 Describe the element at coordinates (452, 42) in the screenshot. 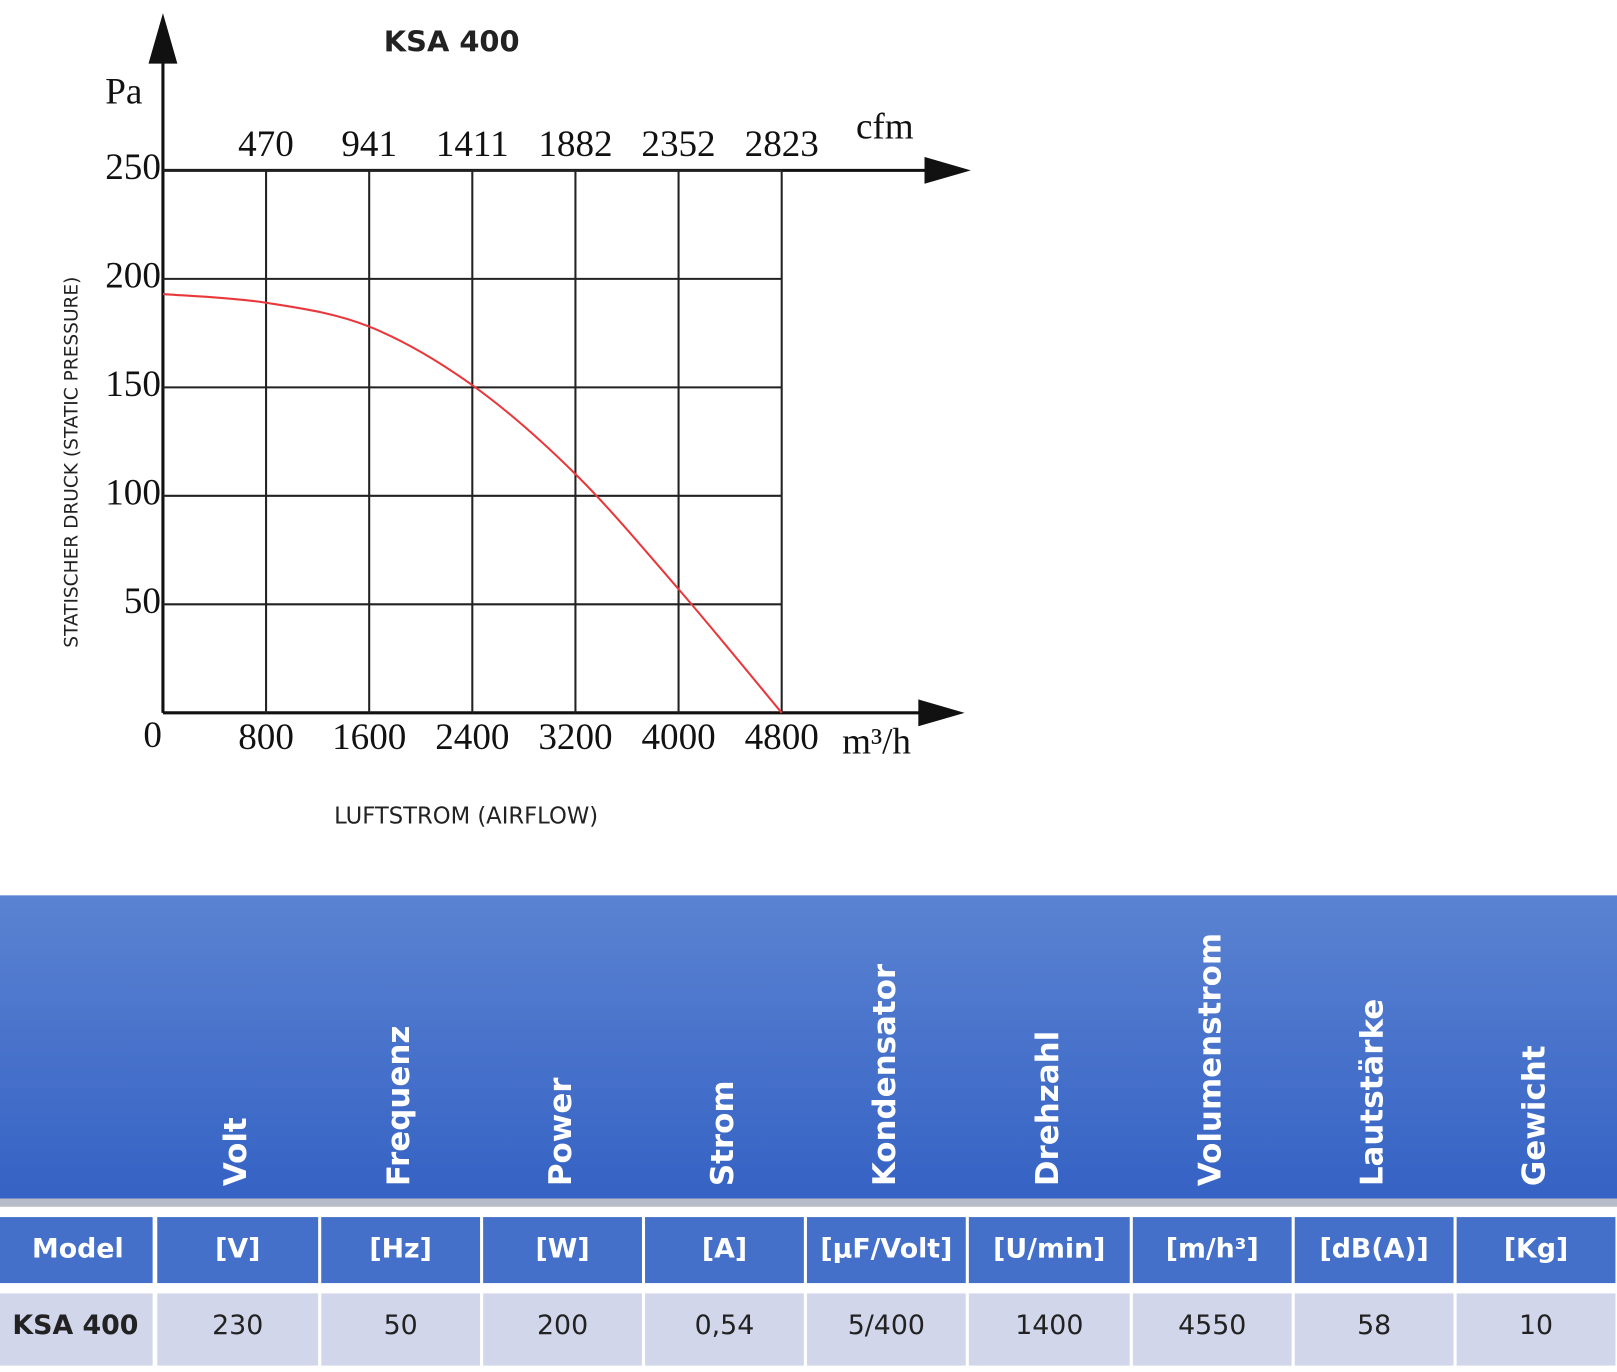

I see `chart-title: KSA 400` at that location.